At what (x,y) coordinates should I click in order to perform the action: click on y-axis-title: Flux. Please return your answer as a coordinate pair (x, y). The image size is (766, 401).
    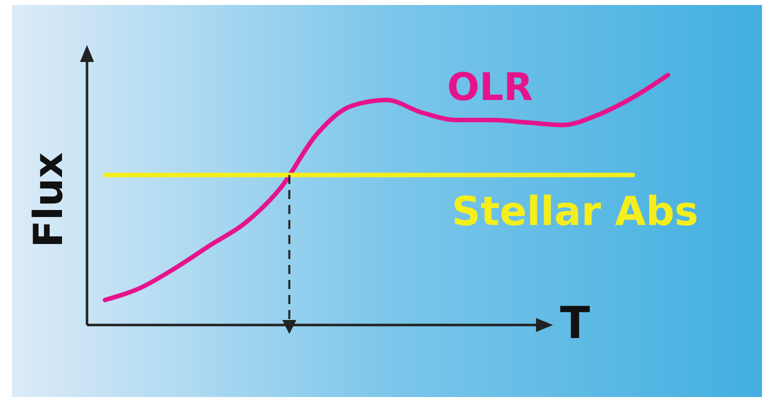
    Looking at the image, I should click on (49, 200).